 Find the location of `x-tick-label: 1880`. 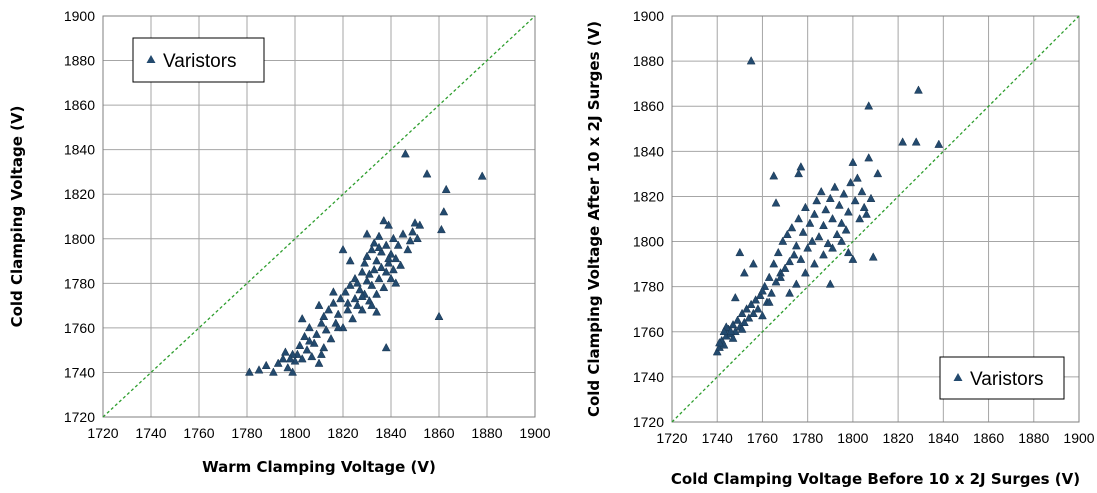

x-tick-label: 1880 is located at coordinates (1033, 438).